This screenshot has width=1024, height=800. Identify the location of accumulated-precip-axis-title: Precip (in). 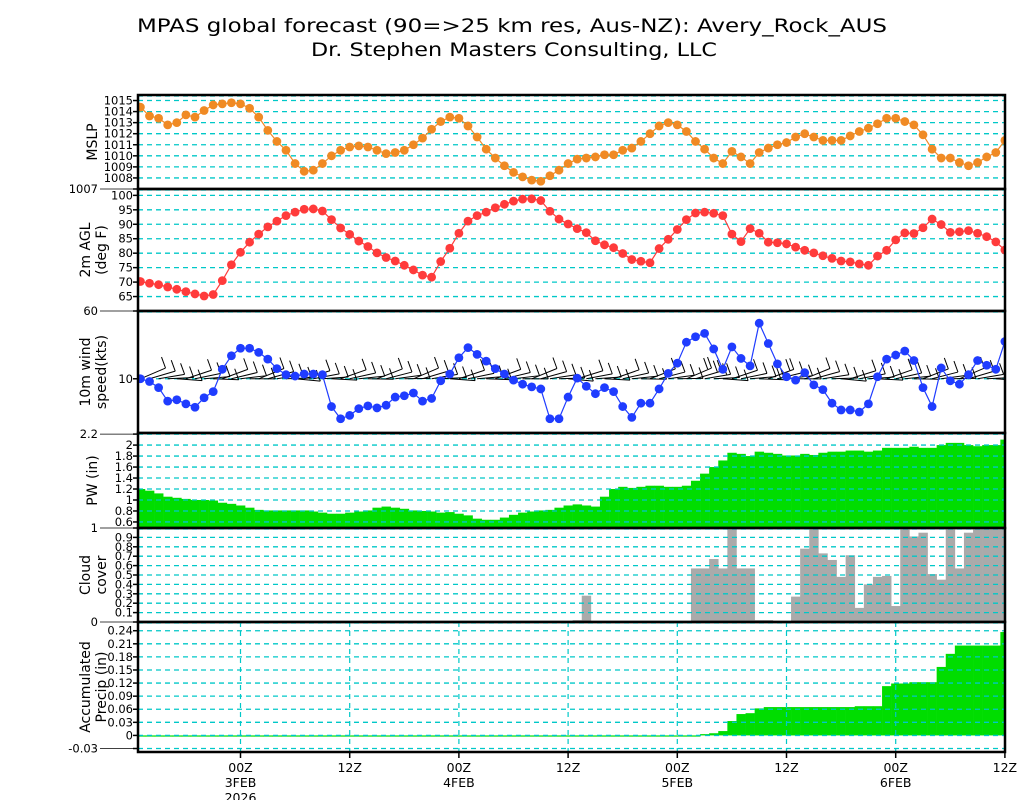
(102, 687).